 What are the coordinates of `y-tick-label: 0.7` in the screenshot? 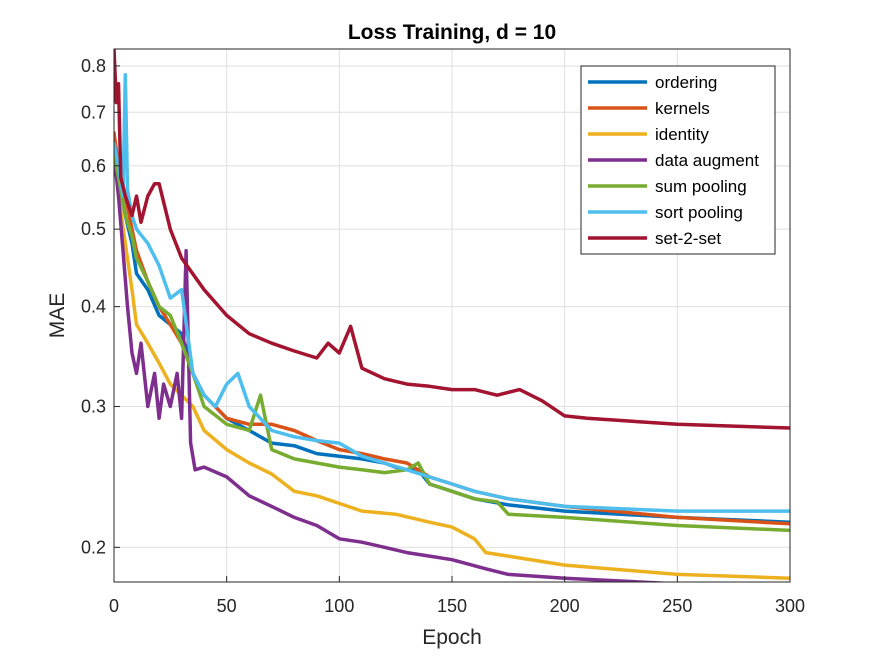 It's located at (93, 112).